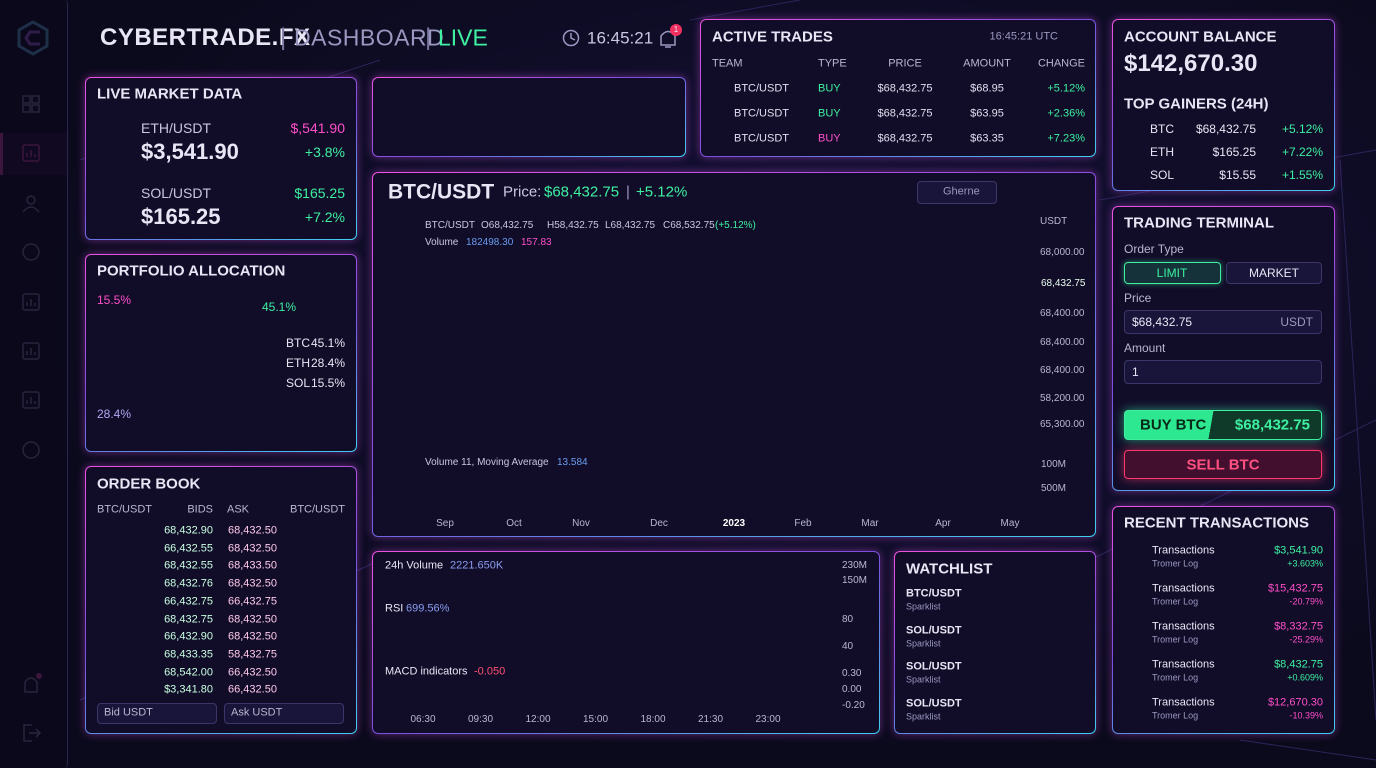 This screenshot has height=768, width=1376. What do you see at coordinates (1234, 152) in the screenshot?
I see `gainer-price: $165.25` at bounding box center [1234, 152].